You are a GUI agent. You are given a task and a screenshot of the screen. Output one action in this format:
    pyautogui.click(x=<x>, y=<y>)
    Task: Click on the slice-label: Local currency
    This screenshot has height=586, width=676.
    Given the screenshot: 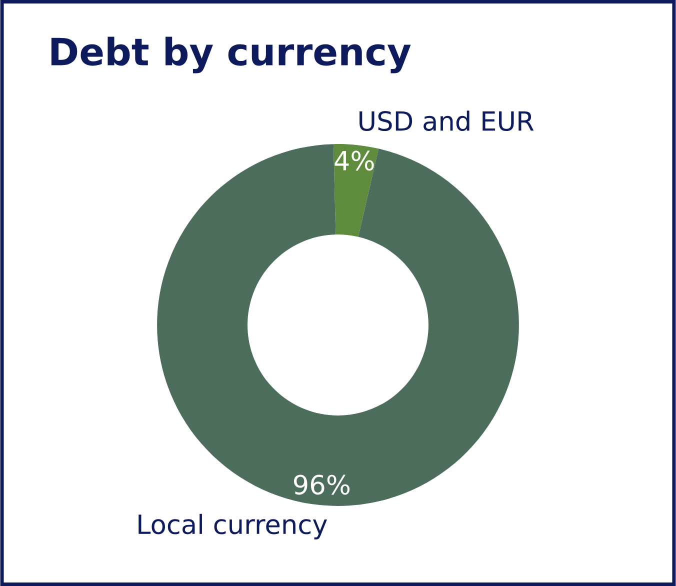 What is the action you would take?
    pyautogui.click(x=233, y=527)
    